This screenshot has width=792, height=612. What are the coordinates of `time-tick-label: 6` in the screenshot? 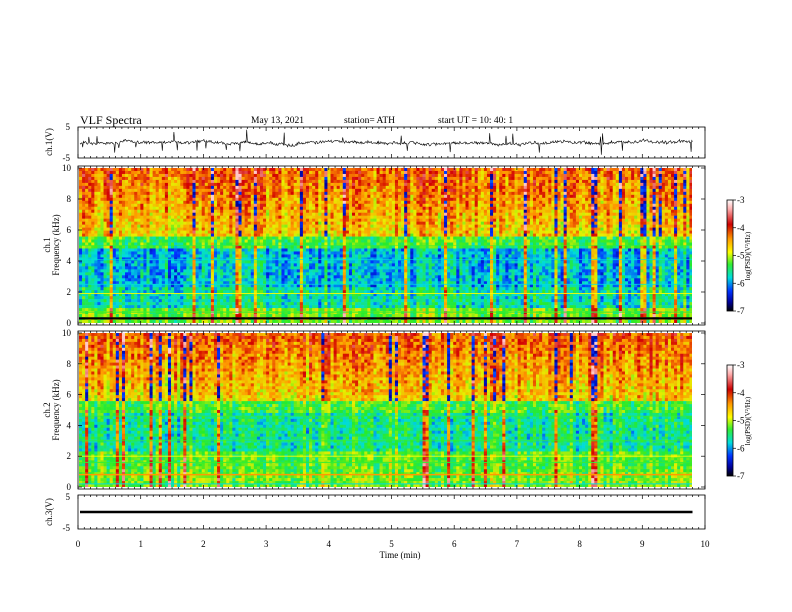 It's located at (454, 544).